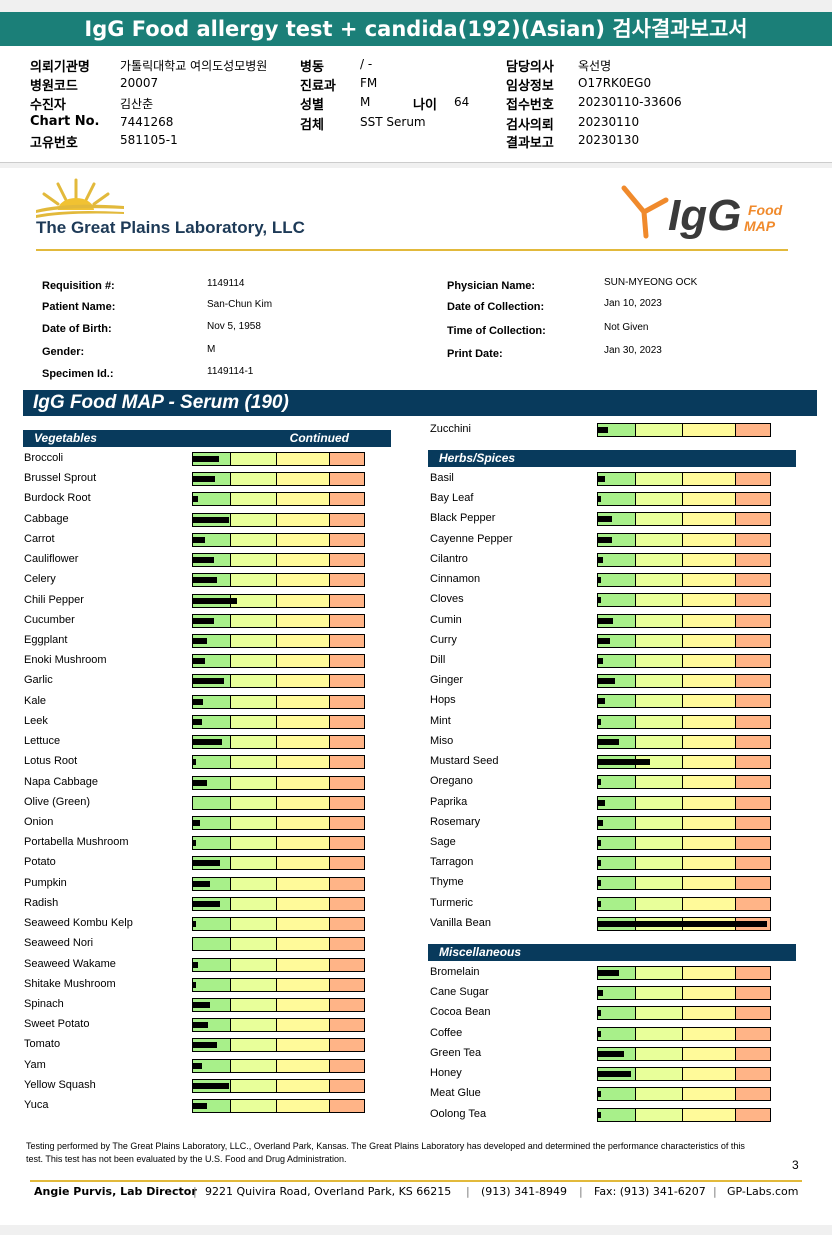  What do you see at coordinates (312, 105) in the screenshot?
I see `hospital-k2-2: 성별` at bounding box center [312, 105].